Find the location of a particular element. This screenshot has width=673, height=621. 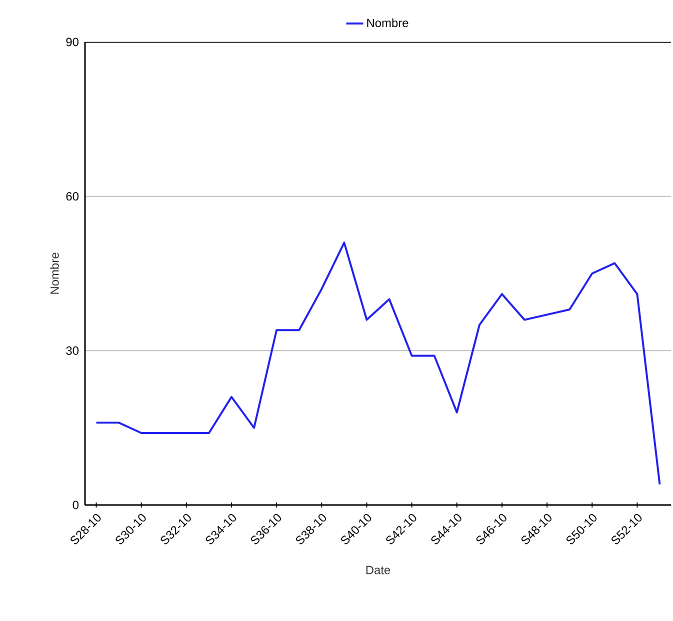

legend-label: Nombre is located at coordinates (387, 23).